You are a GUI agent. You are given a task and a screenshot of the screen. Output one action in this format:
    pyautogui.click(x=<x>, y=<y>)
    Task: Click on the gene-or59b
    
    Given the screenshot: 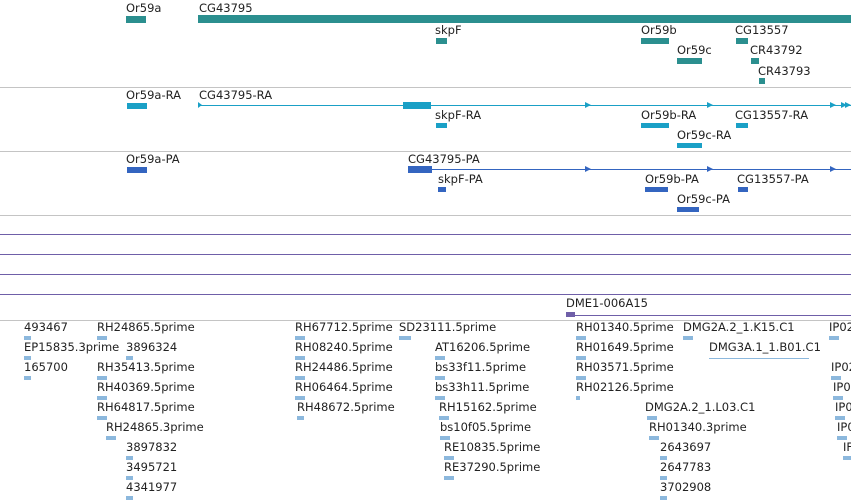 What is the action you would take?
    pyautogui.click(x=655, y=41)
    